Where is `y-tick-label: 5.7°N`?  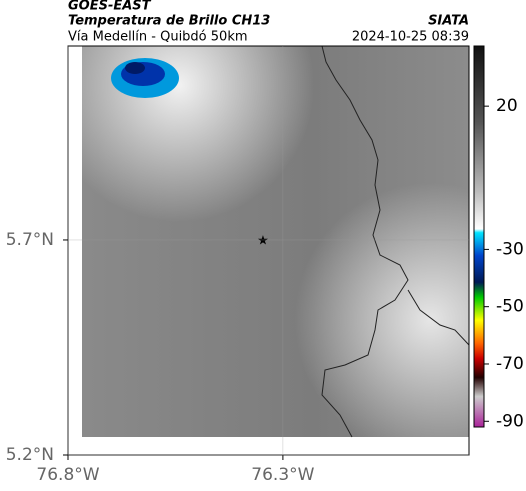
y-tick-label: 5.7°N is located at coordinates (30, 240).